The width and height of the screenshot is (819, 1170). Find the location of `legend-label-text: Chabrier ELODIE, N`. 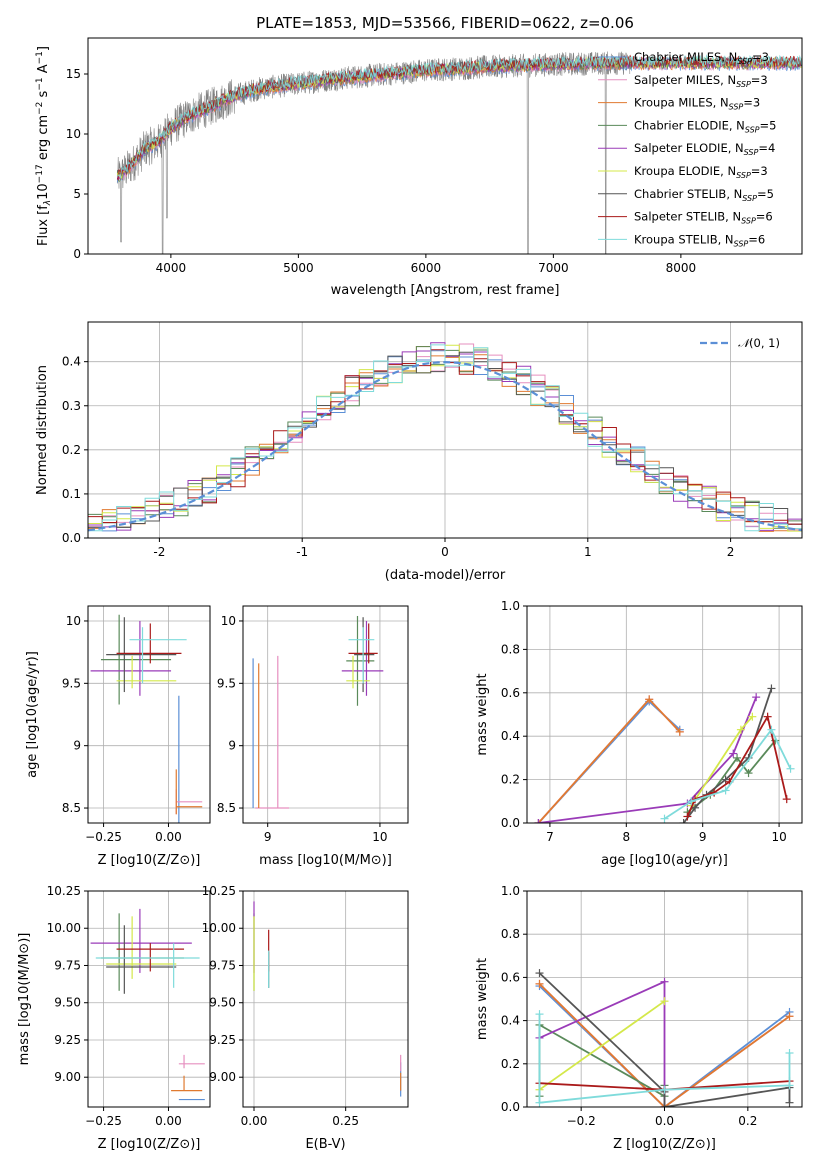

legend-label-text: Chabrier ELODIE, N is located at coordinates (689, 125).